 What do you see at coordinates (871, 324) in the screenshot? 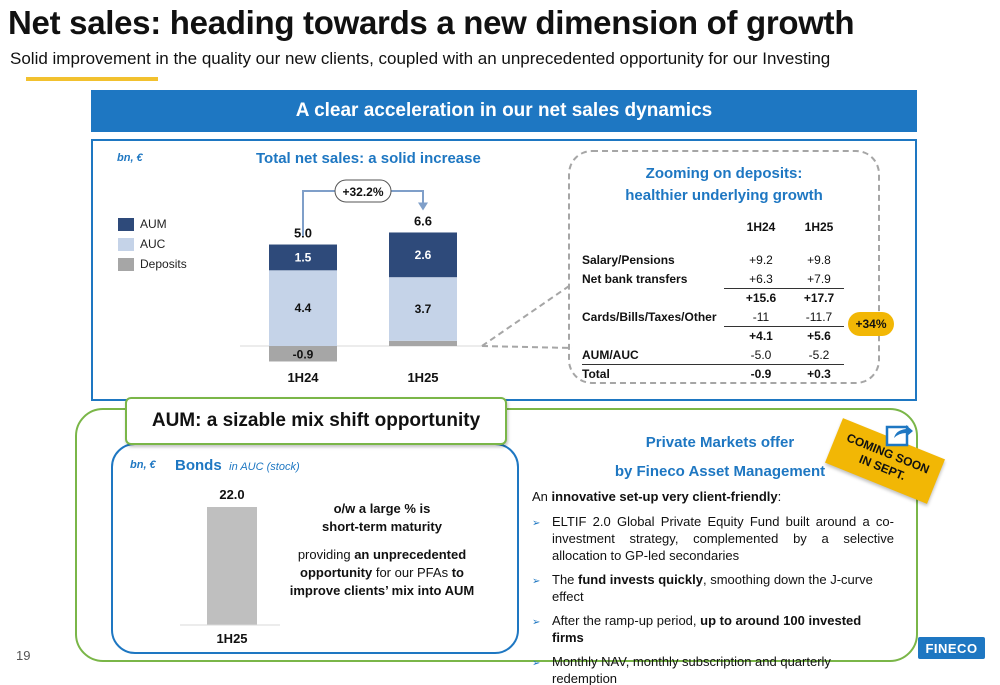
I see `growth-pill: +34%` at bounding box center [871, 324].